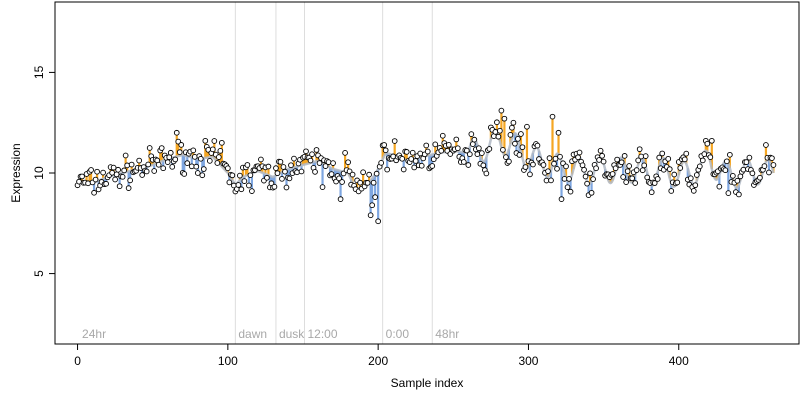 The height and width of the screenshot is (400, 800). Describe the element at coordinates (228, 361) in the screenshot. I see `x-tick-label-1: 100` at that location.